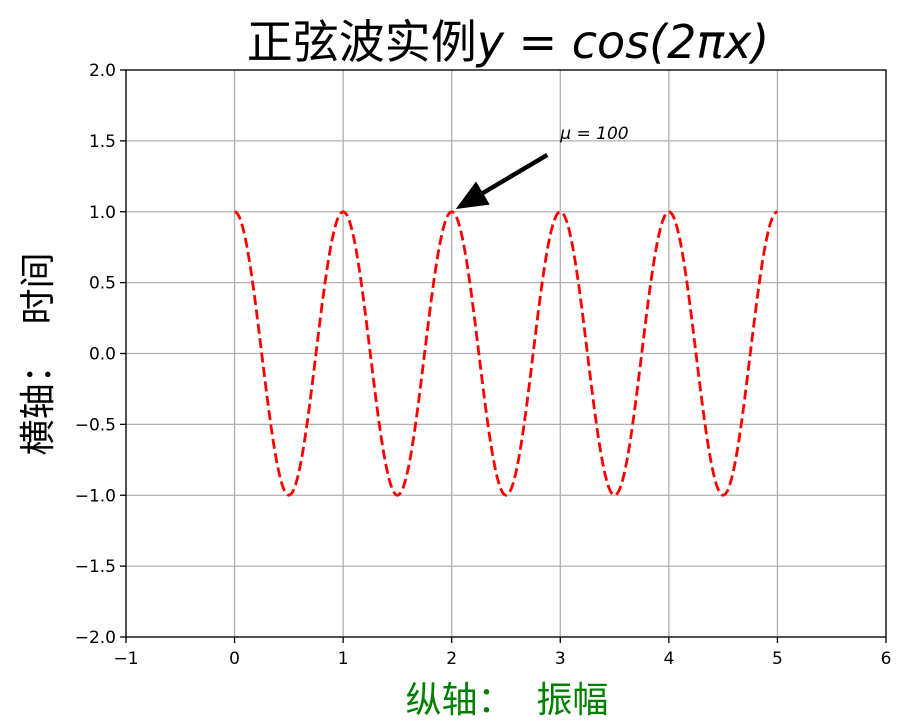 Image resolution: width=913 pixels, height=728 pixels. What do you see at coordinates (102, 142) in the screenshot?
I see `y-tick-label: 1.5` at bounding box center [102, 142].